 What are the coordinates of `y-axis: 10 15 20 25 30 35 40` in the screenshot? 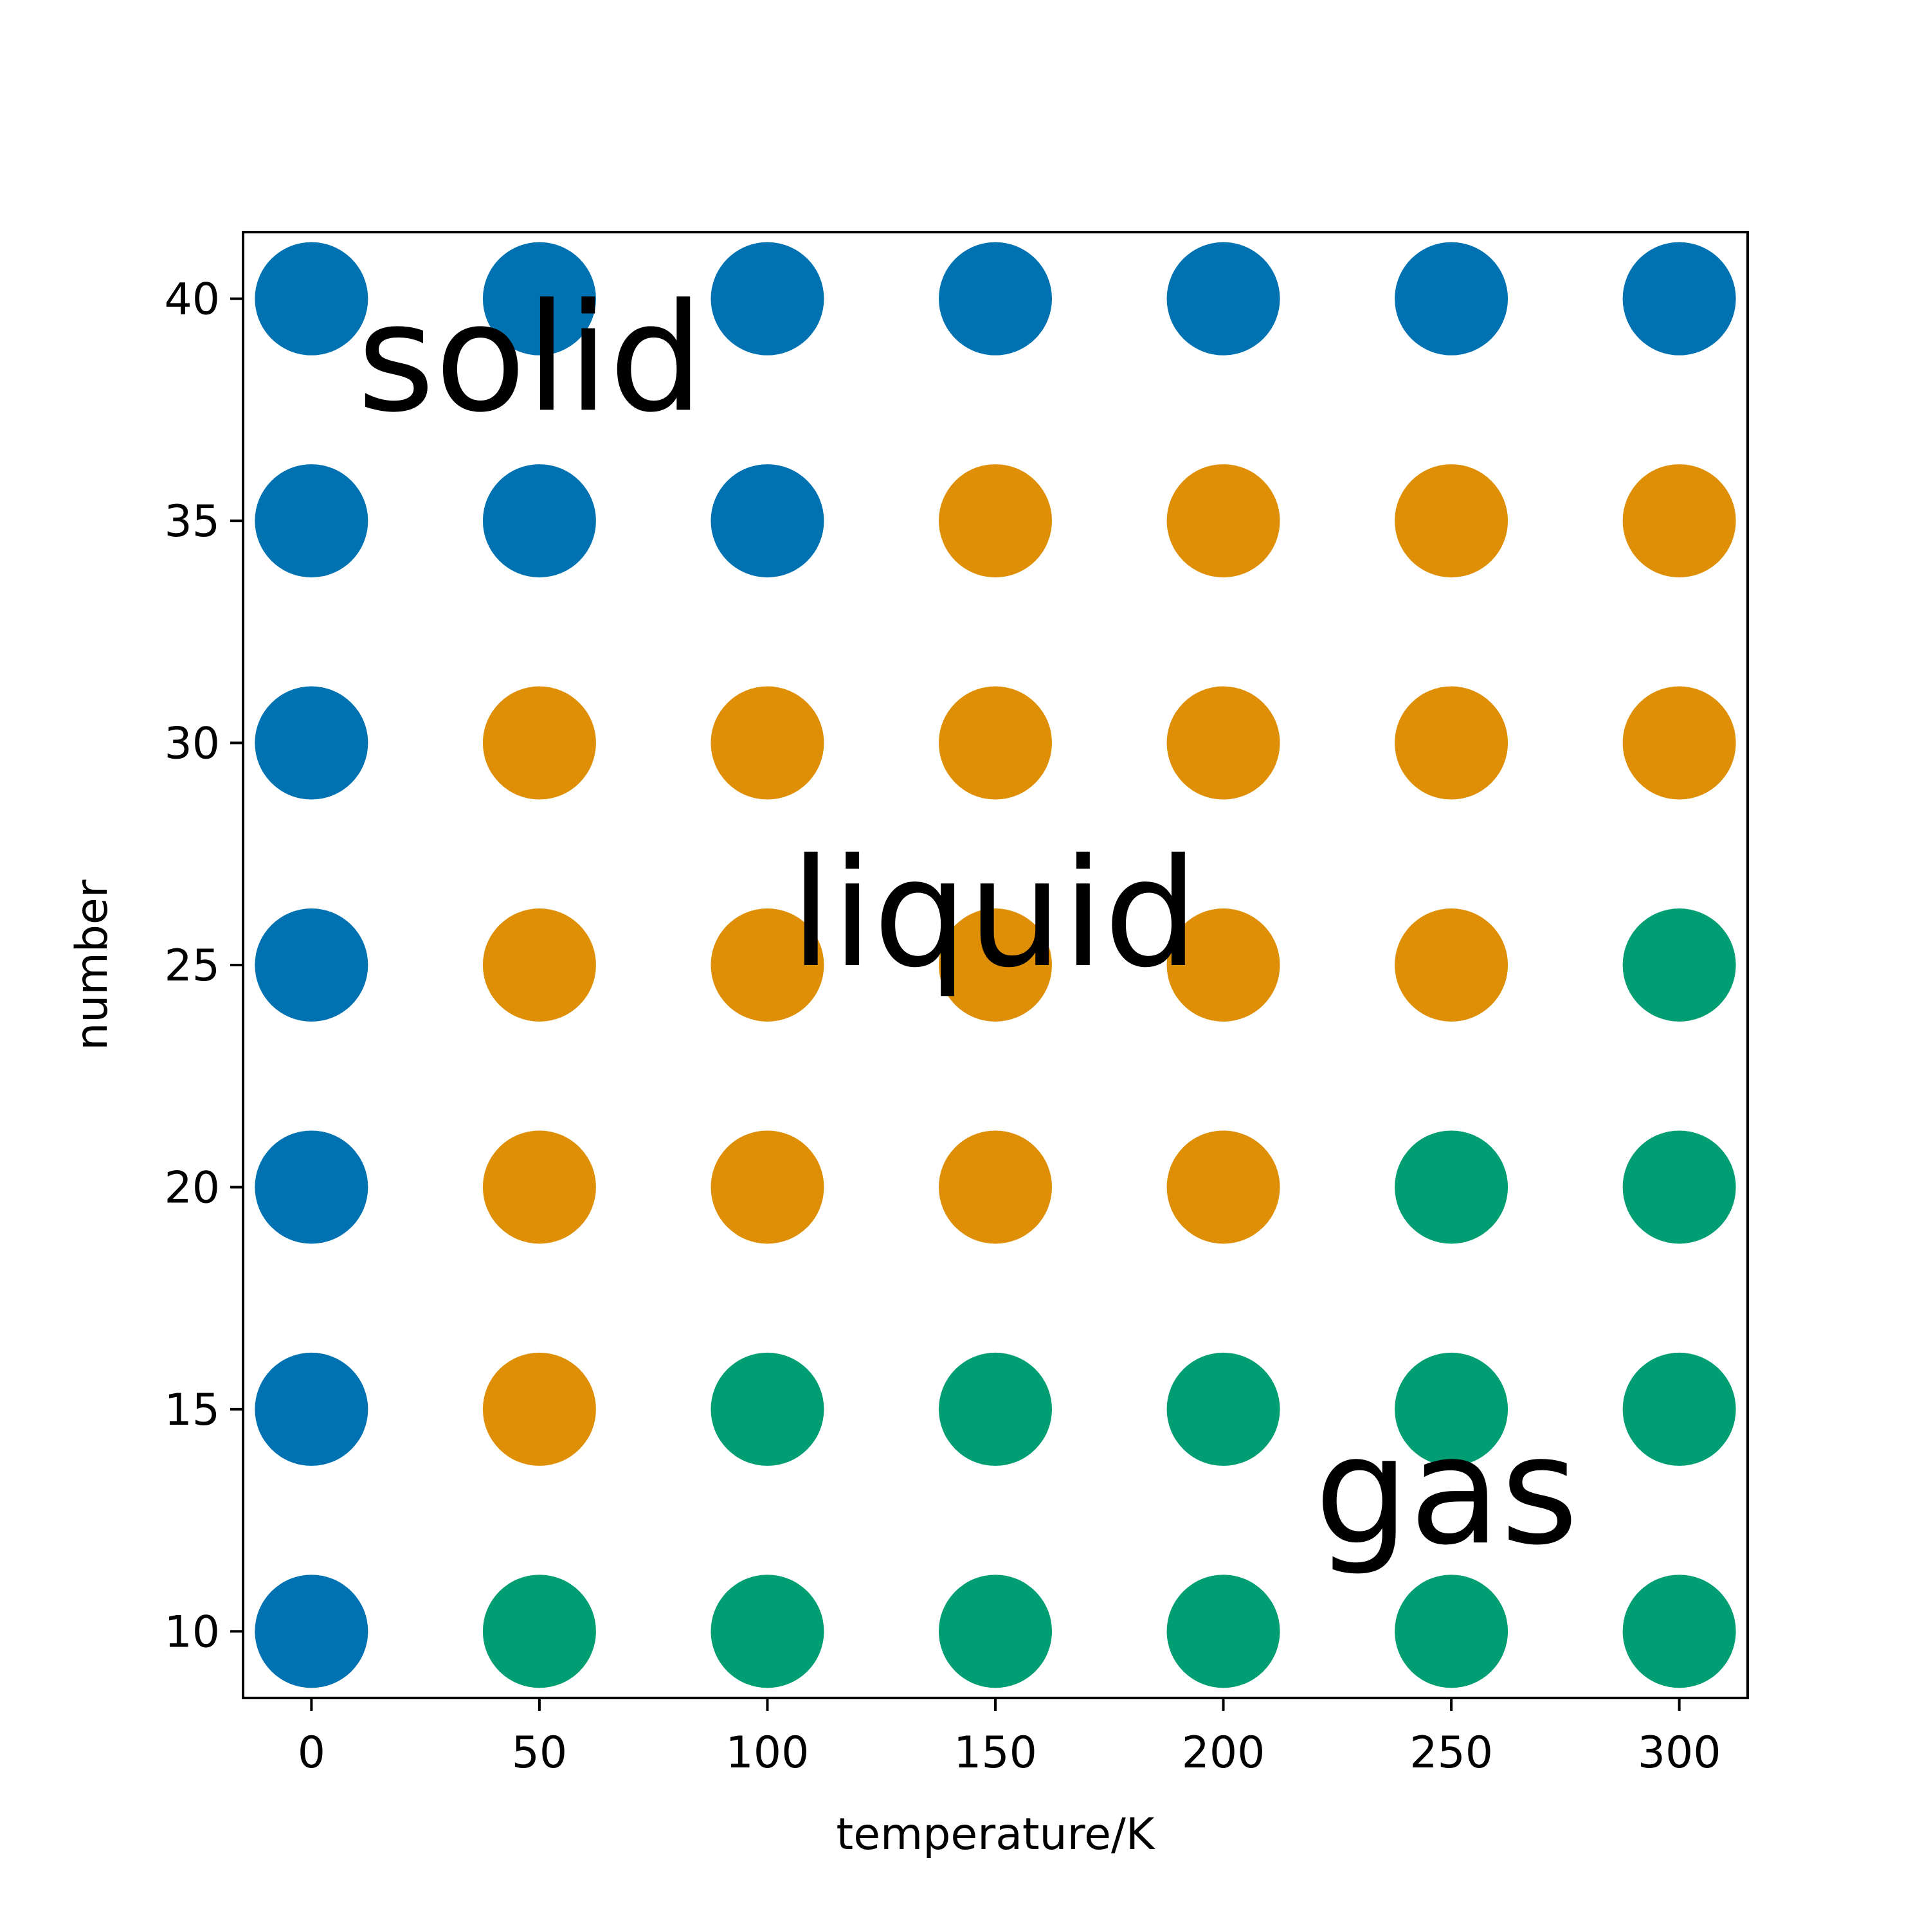 It's located at (203, 966).